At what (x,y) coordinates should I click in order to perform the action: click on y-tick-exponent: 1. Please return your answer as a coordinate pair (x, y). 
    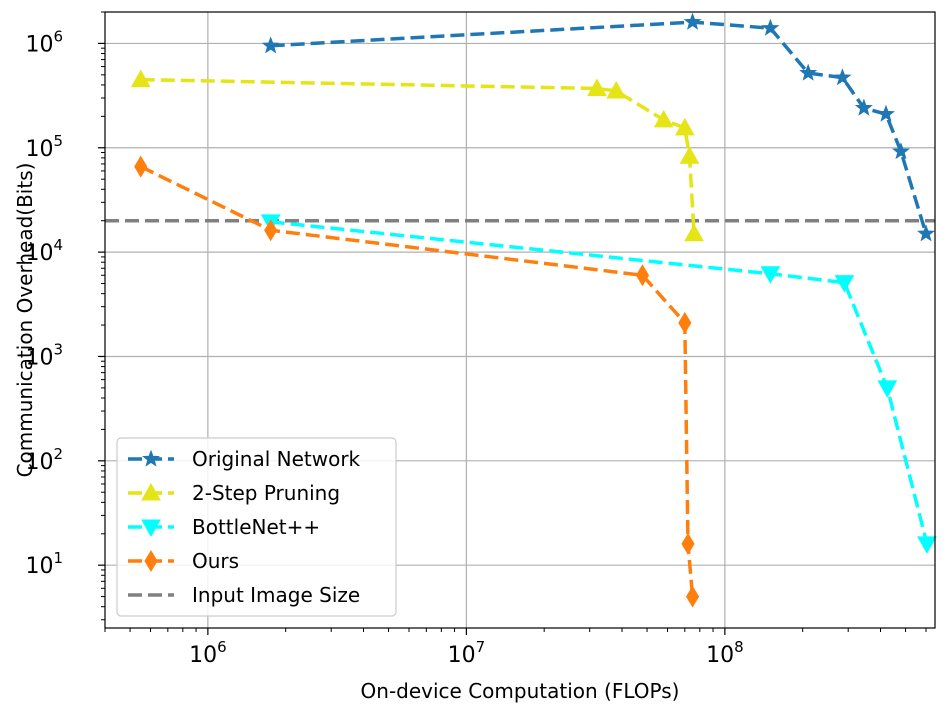
    Looking at the image, I should click on (58, 558).